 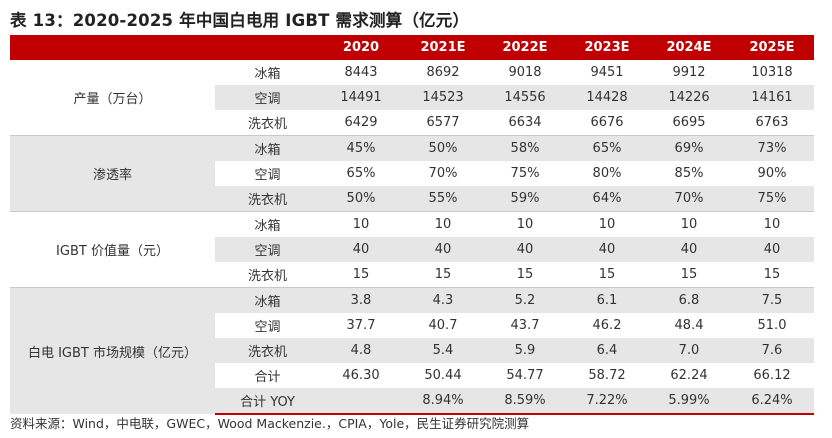 What do you see at coordinates (607, 97) in the screenshot?
I see `value-cell: 14428` at bounding box center [607, 97].